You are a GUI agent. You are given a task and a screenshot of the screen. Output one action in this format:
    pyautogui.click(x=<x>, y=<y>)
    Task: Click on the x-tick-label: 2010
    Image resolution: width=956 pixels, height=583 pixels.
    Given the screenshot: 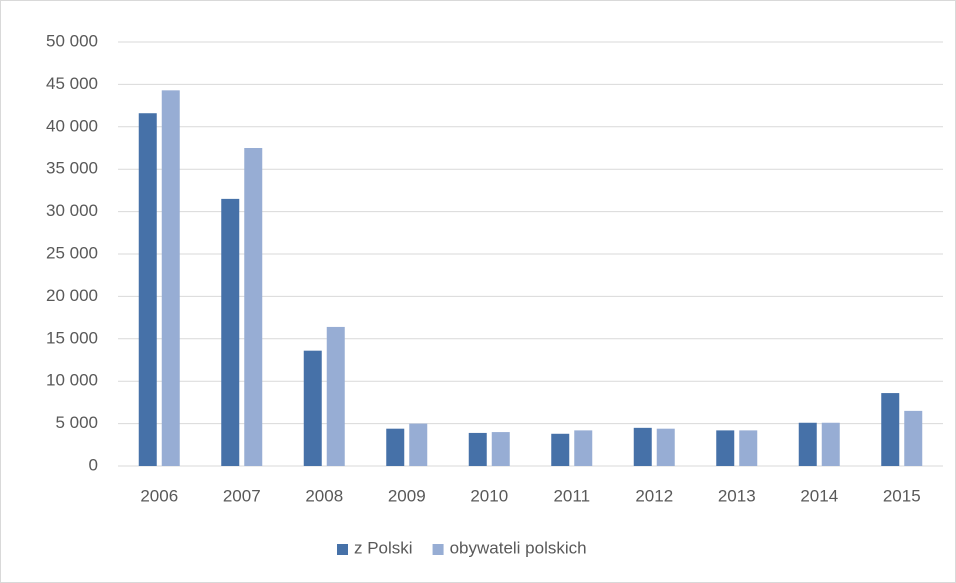 What is the action you would take?
    pyautogui.click(x=489, y=495)
    